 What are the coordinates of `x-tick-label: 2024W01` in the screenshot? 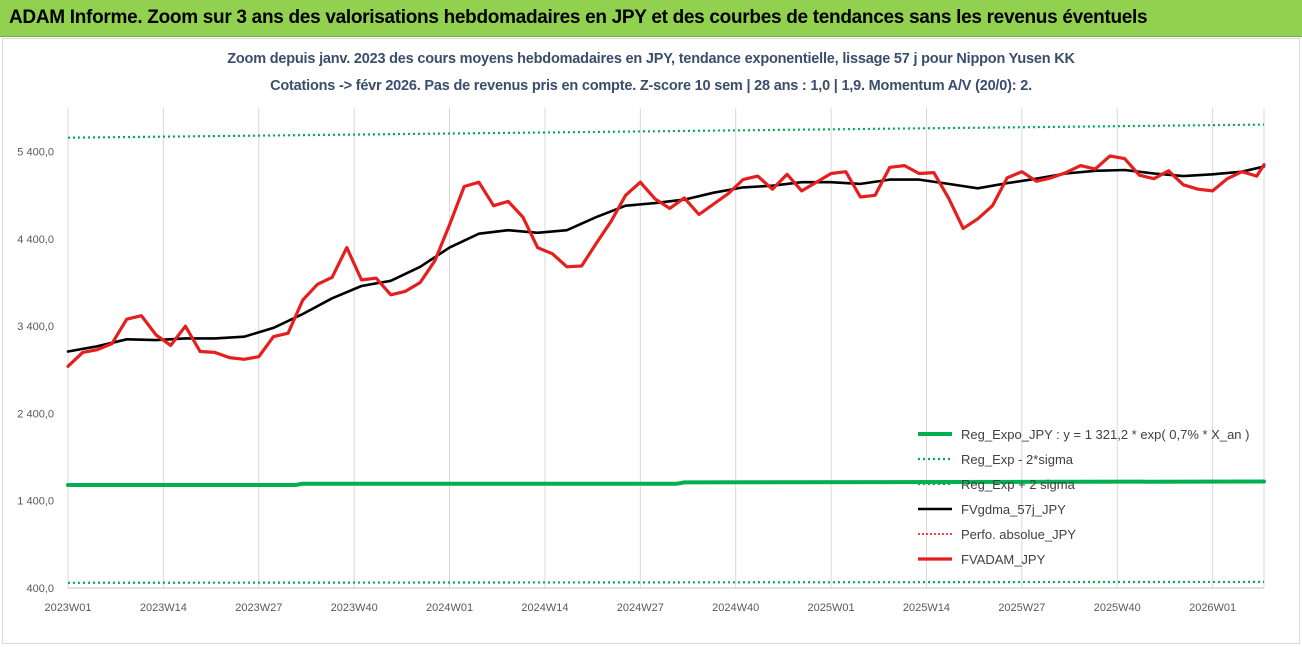 It's located at (449, 608).